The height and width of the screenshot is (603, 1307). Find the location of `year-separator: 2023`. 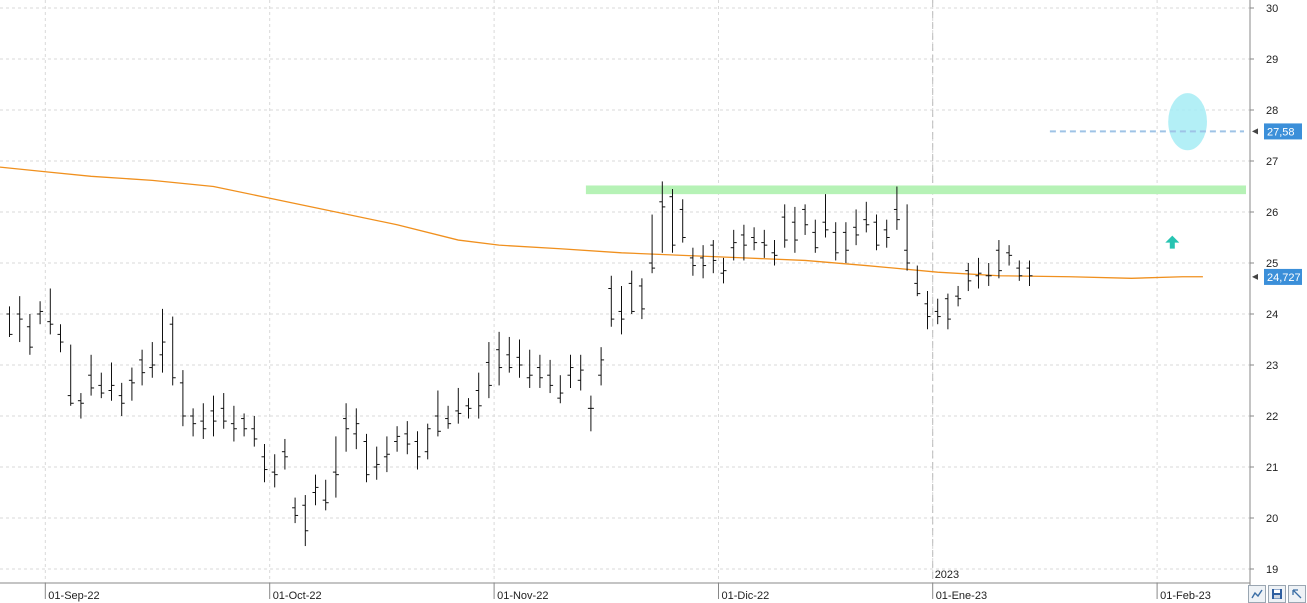

year-separator: 2023 is located at coordinates (945, 291).